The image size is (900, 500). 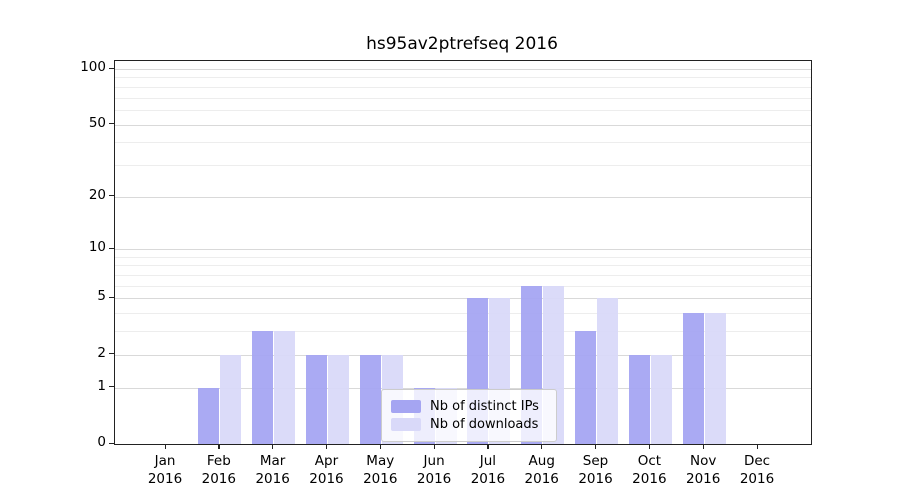 I want to click on x-tick-label: May 2016, so click(x=380, y=470).